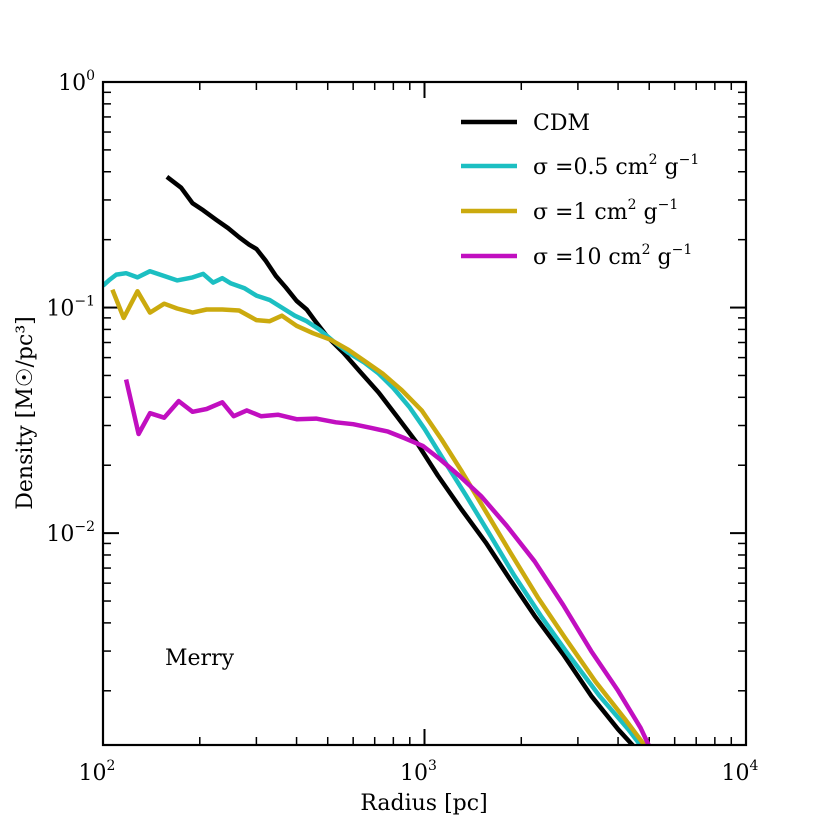 This screenshot has height=830, width=830. Describe the element at coordinates (84, 527) in the screenshot. I see `tick-exponent: −2` at that location.